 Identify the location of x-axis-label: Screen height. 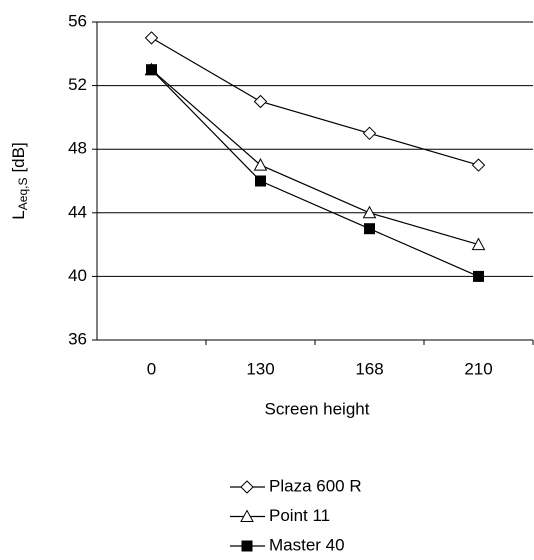
(317, 408).